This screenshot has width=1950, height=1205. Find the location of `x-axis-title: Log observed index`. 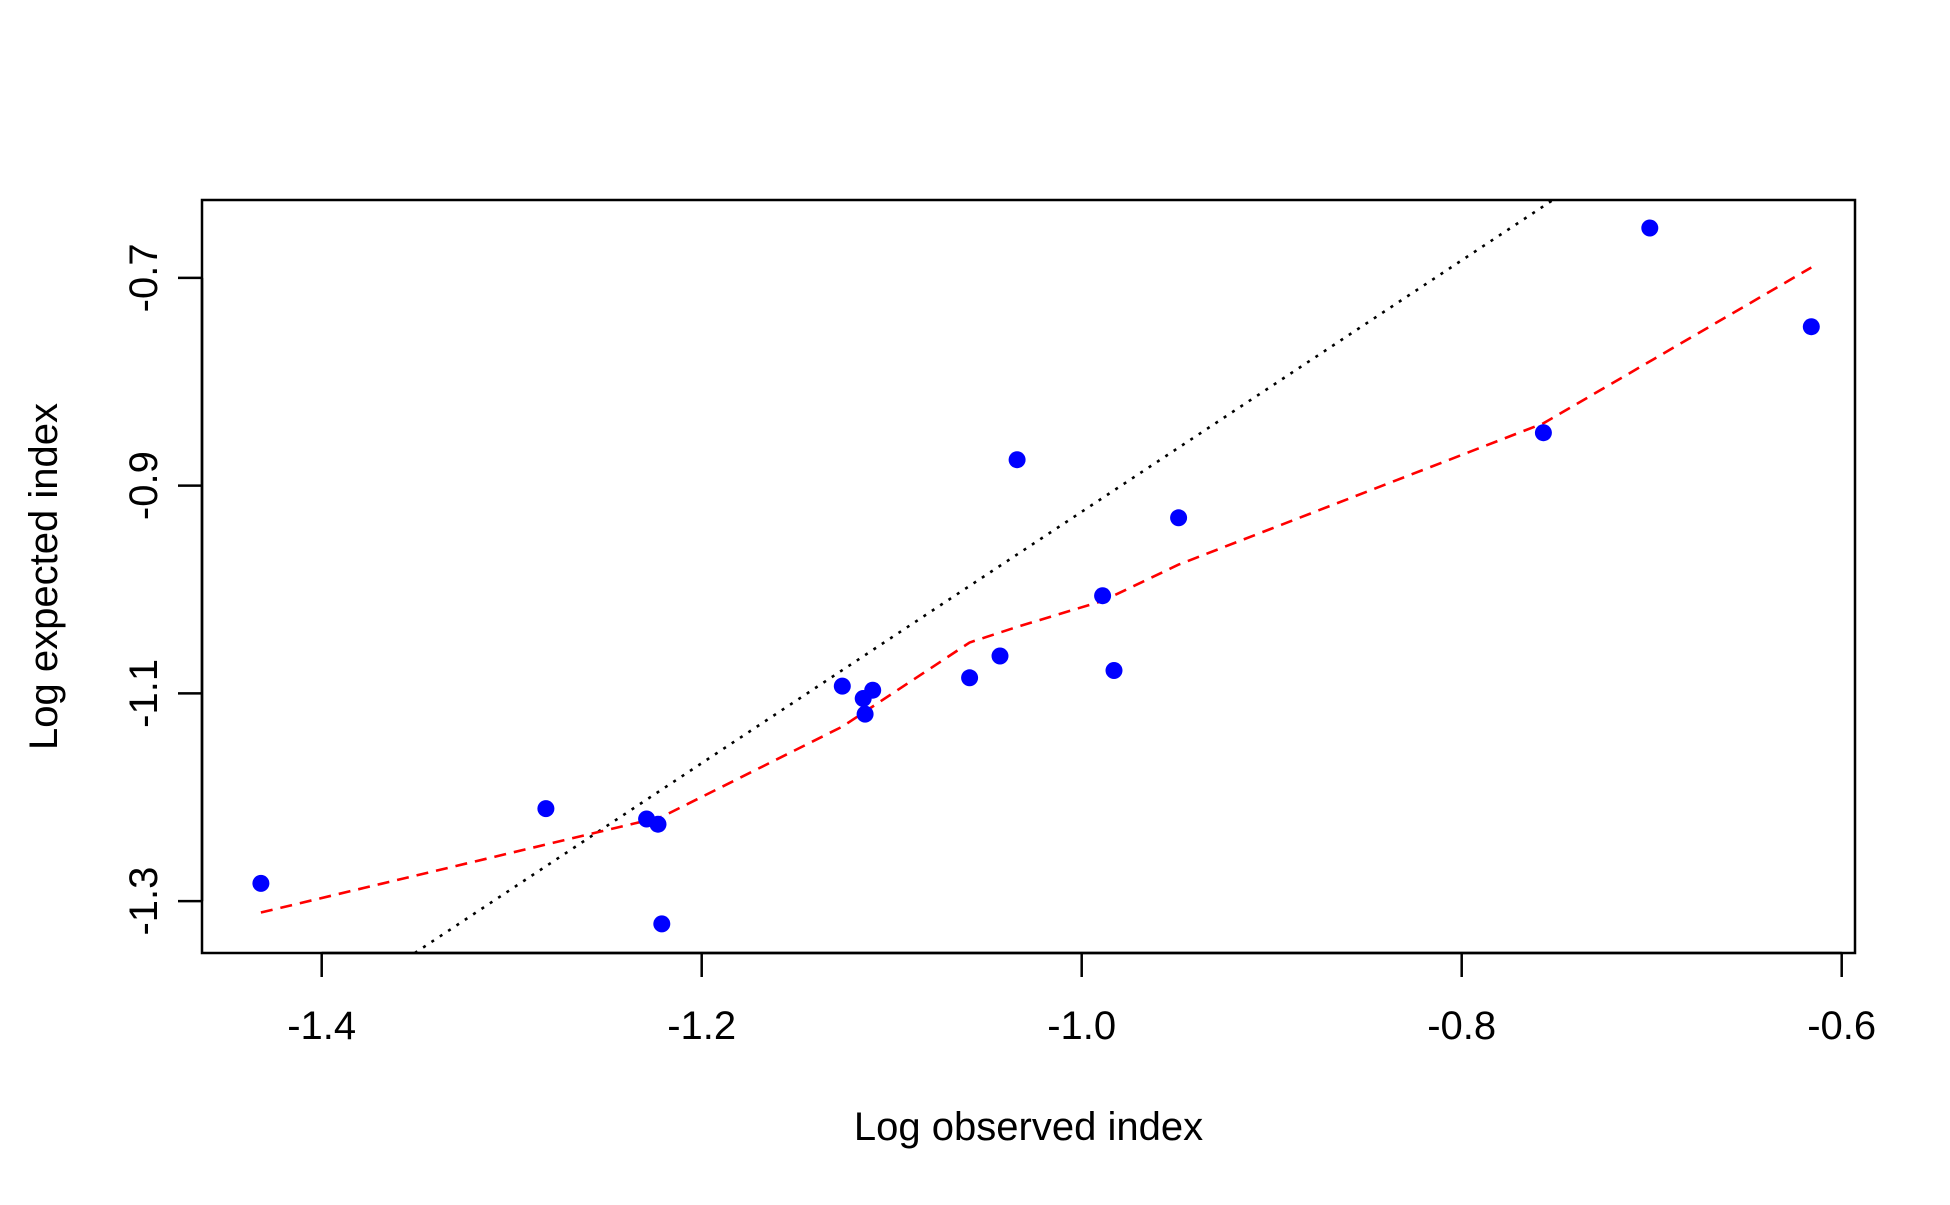

x-axis-title: Log observed index is located at coordinates (1028, 1127).